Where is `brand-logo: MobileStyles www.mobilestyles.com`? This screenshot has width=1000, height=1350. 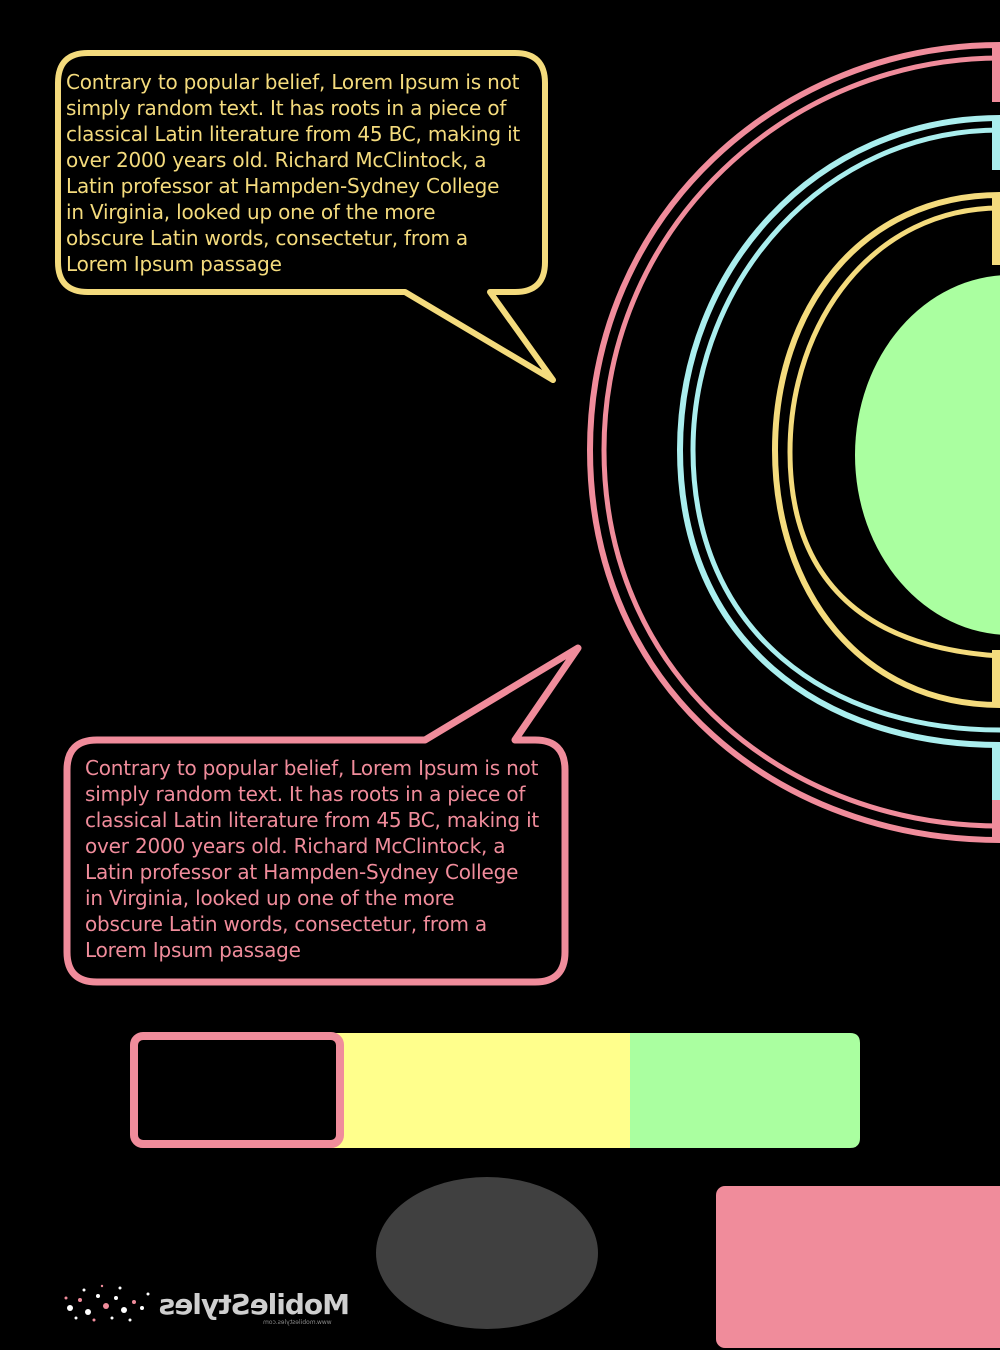 brand-logo: MobileStyles www.mobilestyles.com is located at coordinates (208, 1304).